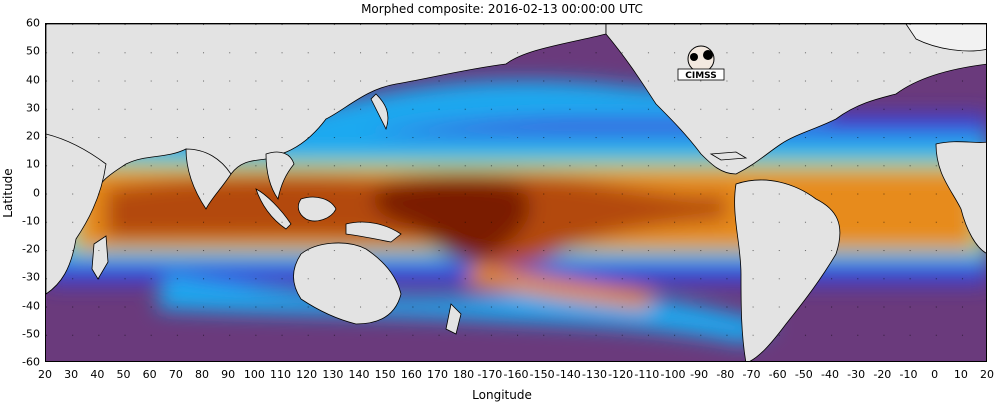 The height and width of the screenshot is (410, 1004). What do you see at coordinates (31, 305) in the screenshot?
I see `y-tick-label: -40` at bounding box center [31, 305].